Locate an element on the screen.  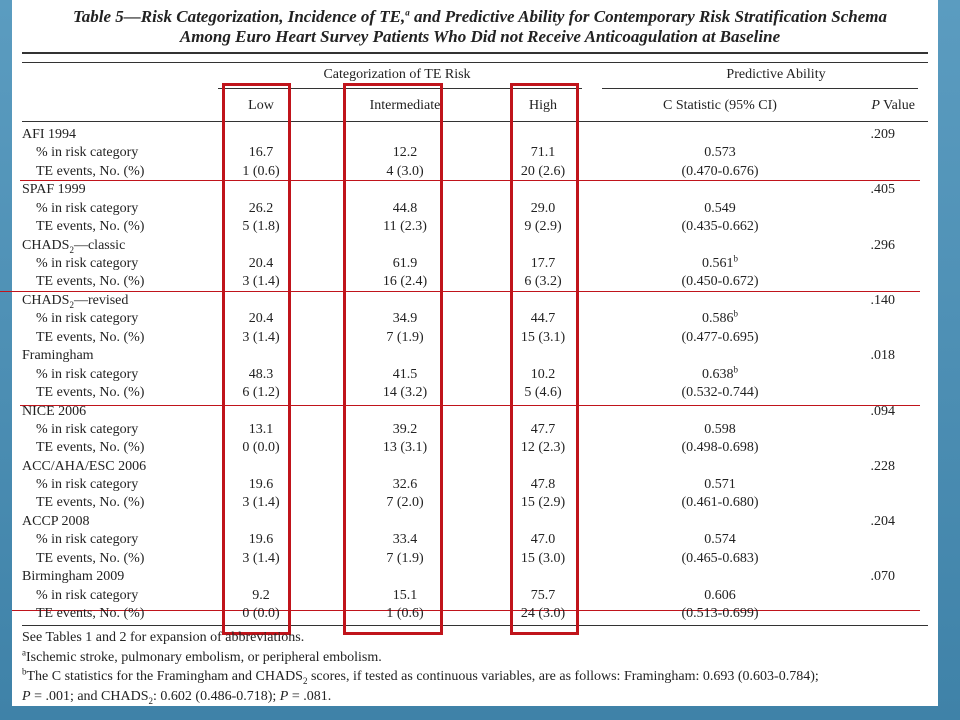
text-segment: Birmingham 2009 is located at coordinates (73, 577).